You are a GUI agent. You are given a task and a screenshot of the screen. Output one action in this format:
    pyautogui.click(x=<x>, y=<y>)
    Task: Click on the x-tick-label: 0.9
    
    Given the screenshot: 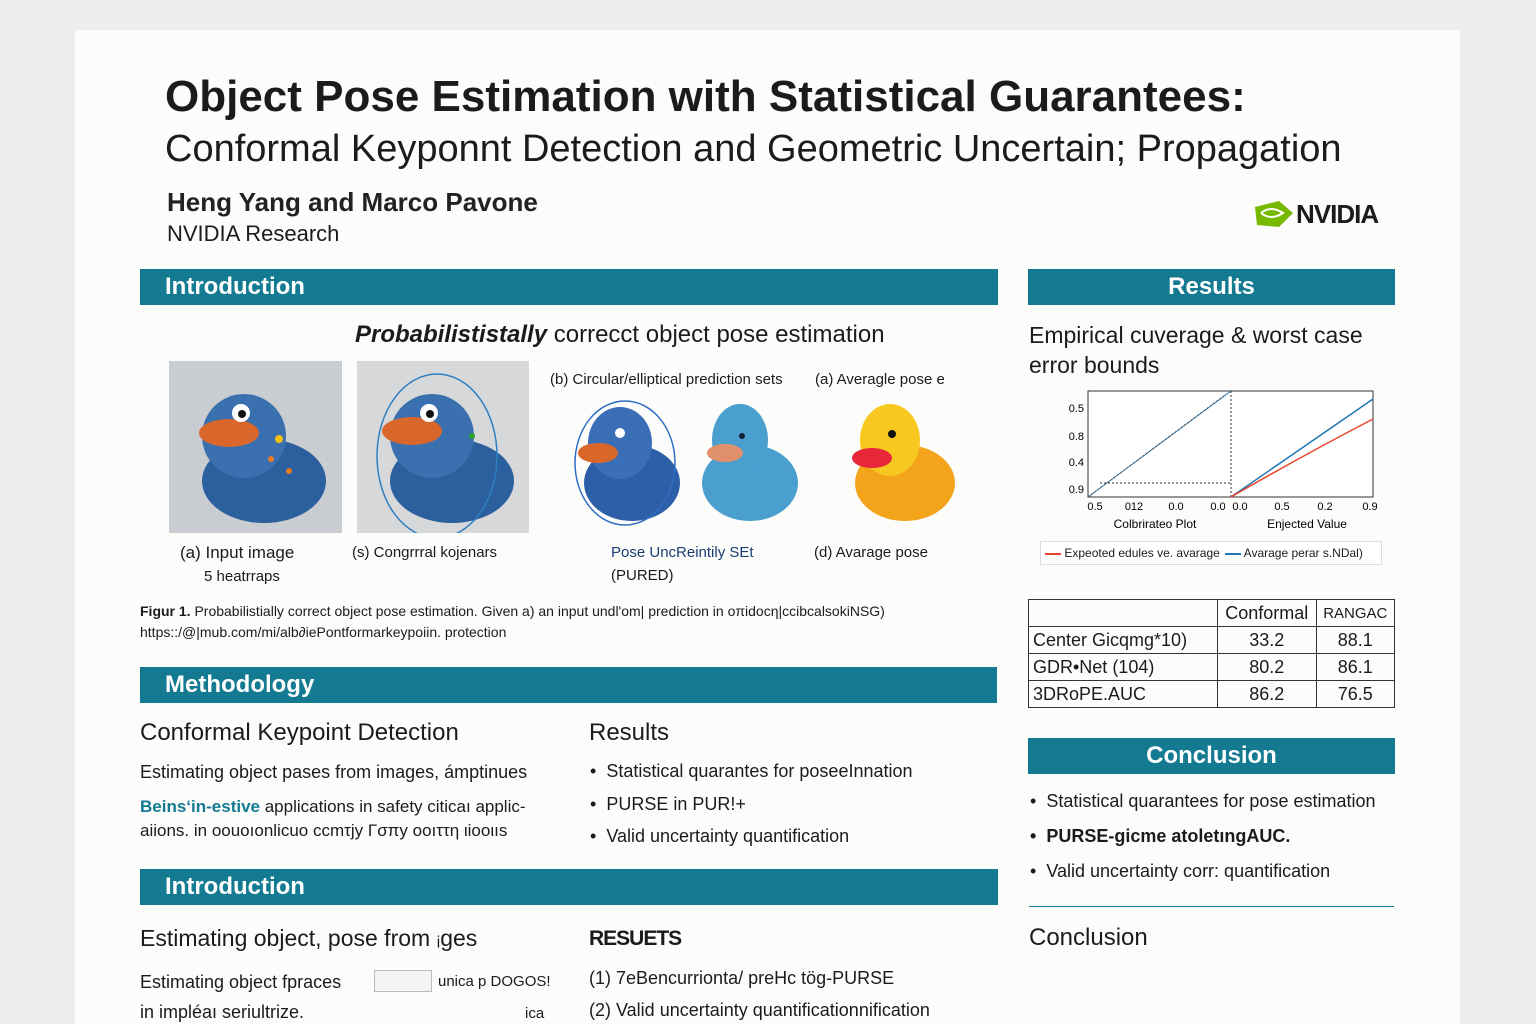 What is the action you would take?
    pyautogui.click(x=1369, y=507)
    